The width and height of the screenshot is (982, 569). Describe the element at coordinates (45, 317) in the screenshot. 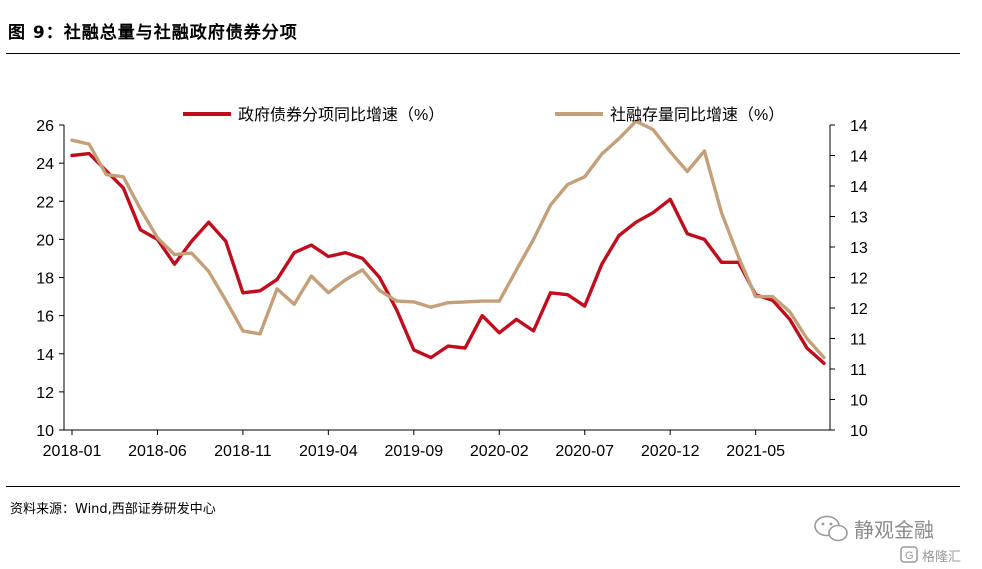

I see `y-left-tick-label: 16` at that location.